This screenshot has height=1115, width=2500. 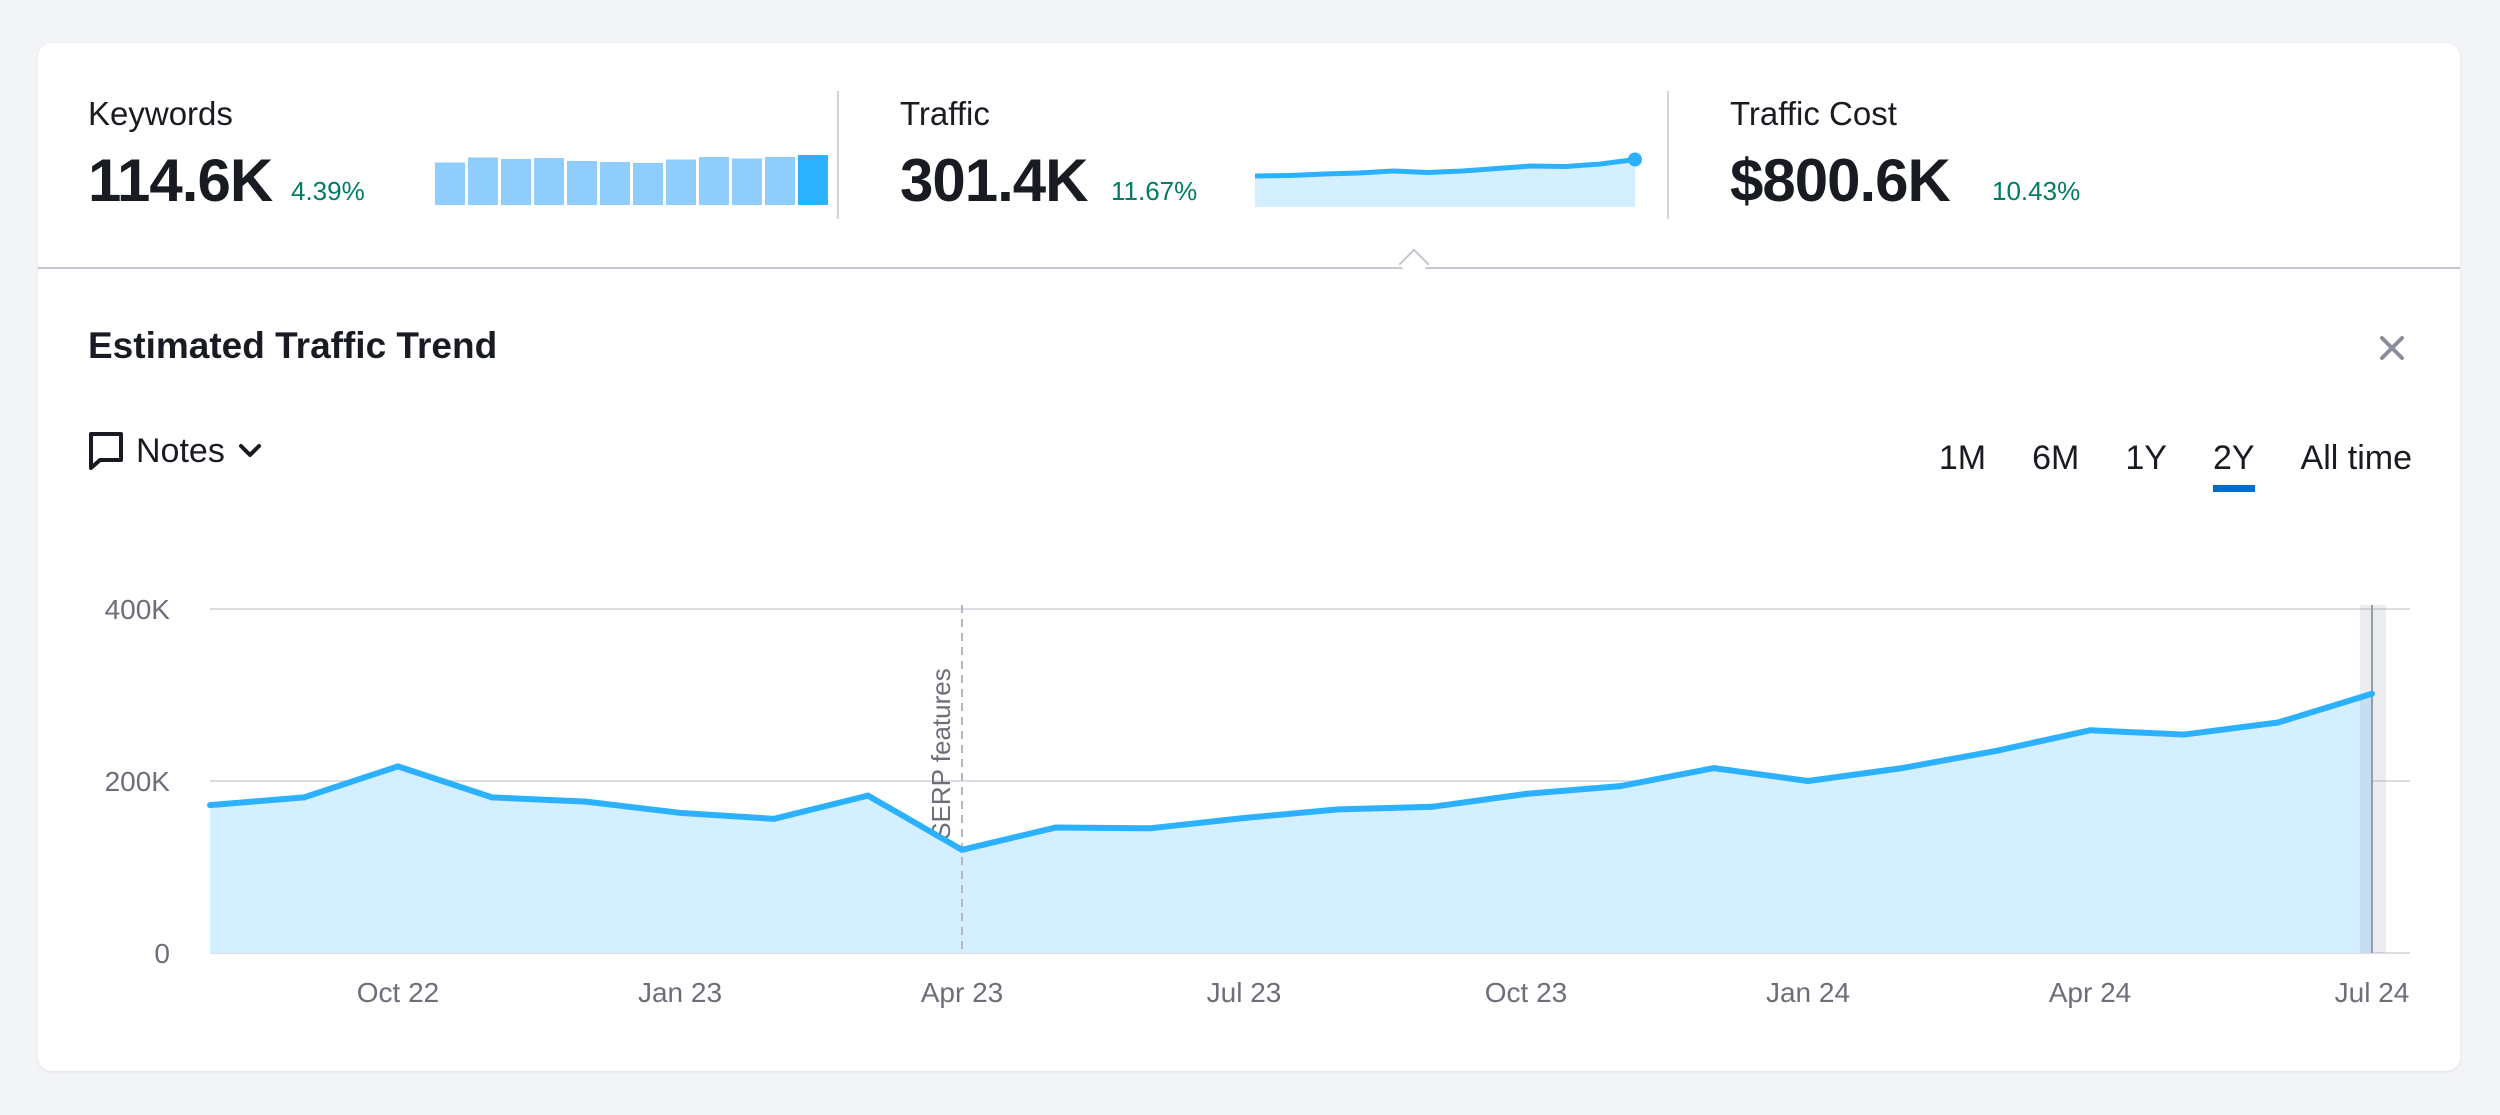 What do you see at coordinates (2036, 191) in the screenshot?
I see `metric-change: 10.43%` at bounding box center [2036, 191].